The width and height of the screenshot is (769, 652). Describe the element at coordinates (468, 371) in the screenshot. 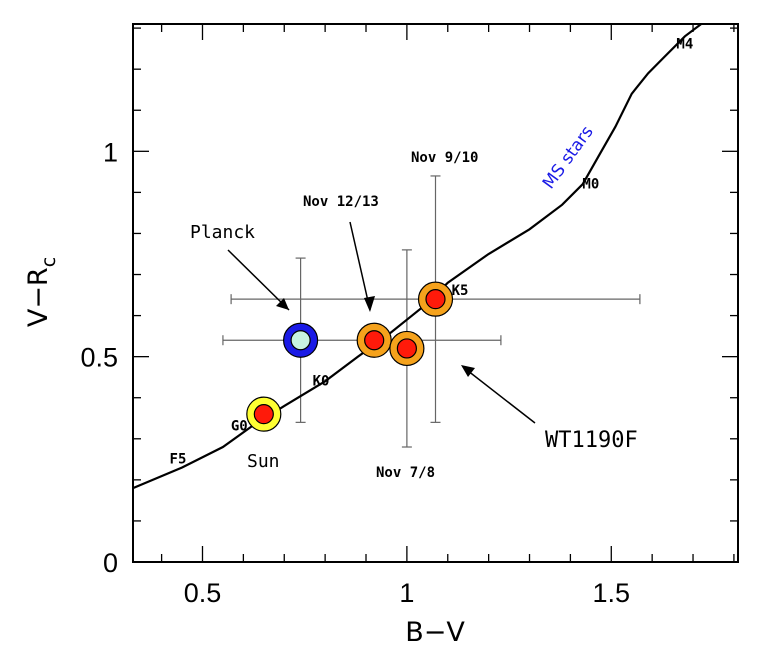

I see `wt1190f-arrowhead` at that location.